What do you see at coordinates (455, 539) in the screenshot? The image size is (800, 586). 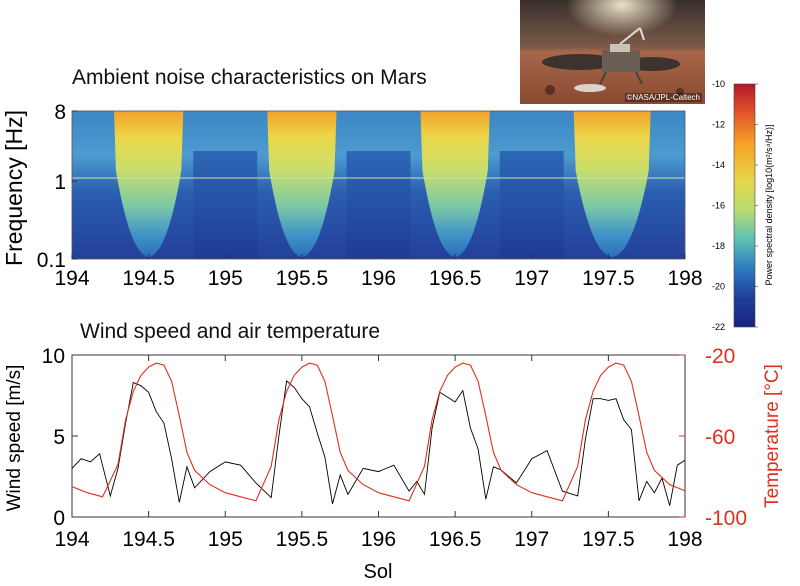 I see `line-x-tick-label: 196.5` at bounding box center [455, 539].